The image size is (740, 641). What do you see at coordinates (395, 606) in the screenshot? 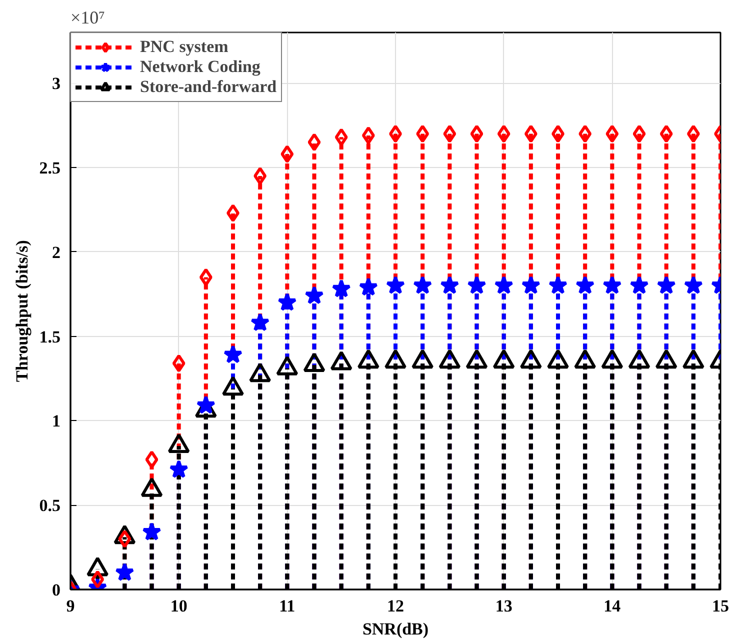
I see `x-tick-label: 12` at bounding box center [395, 606].